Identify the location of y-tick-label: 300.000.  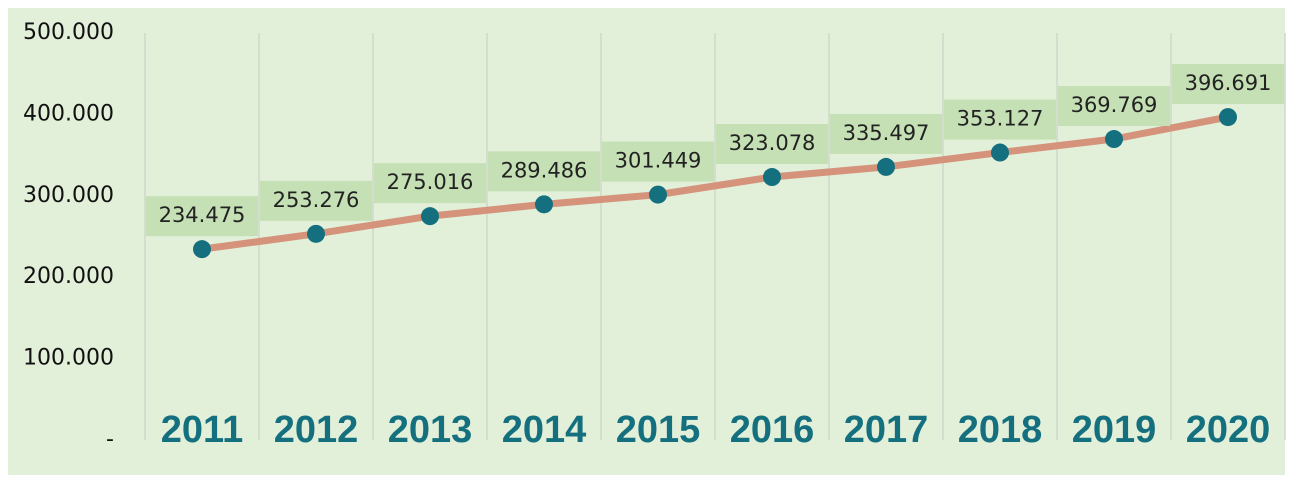
(68, 195).